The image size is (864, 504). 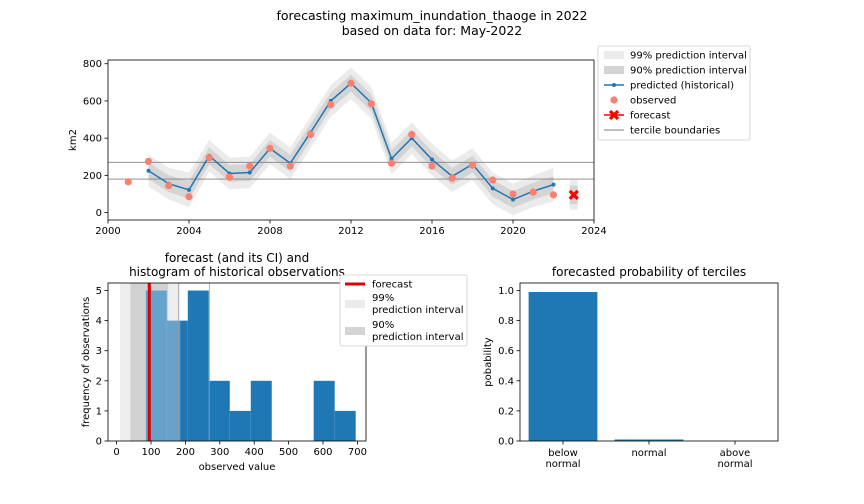 What do you see at coordinates (506, 291) in the screenshot?
I see `tercile-y-tick-label: 1.0` at bounding box center [506, 291].